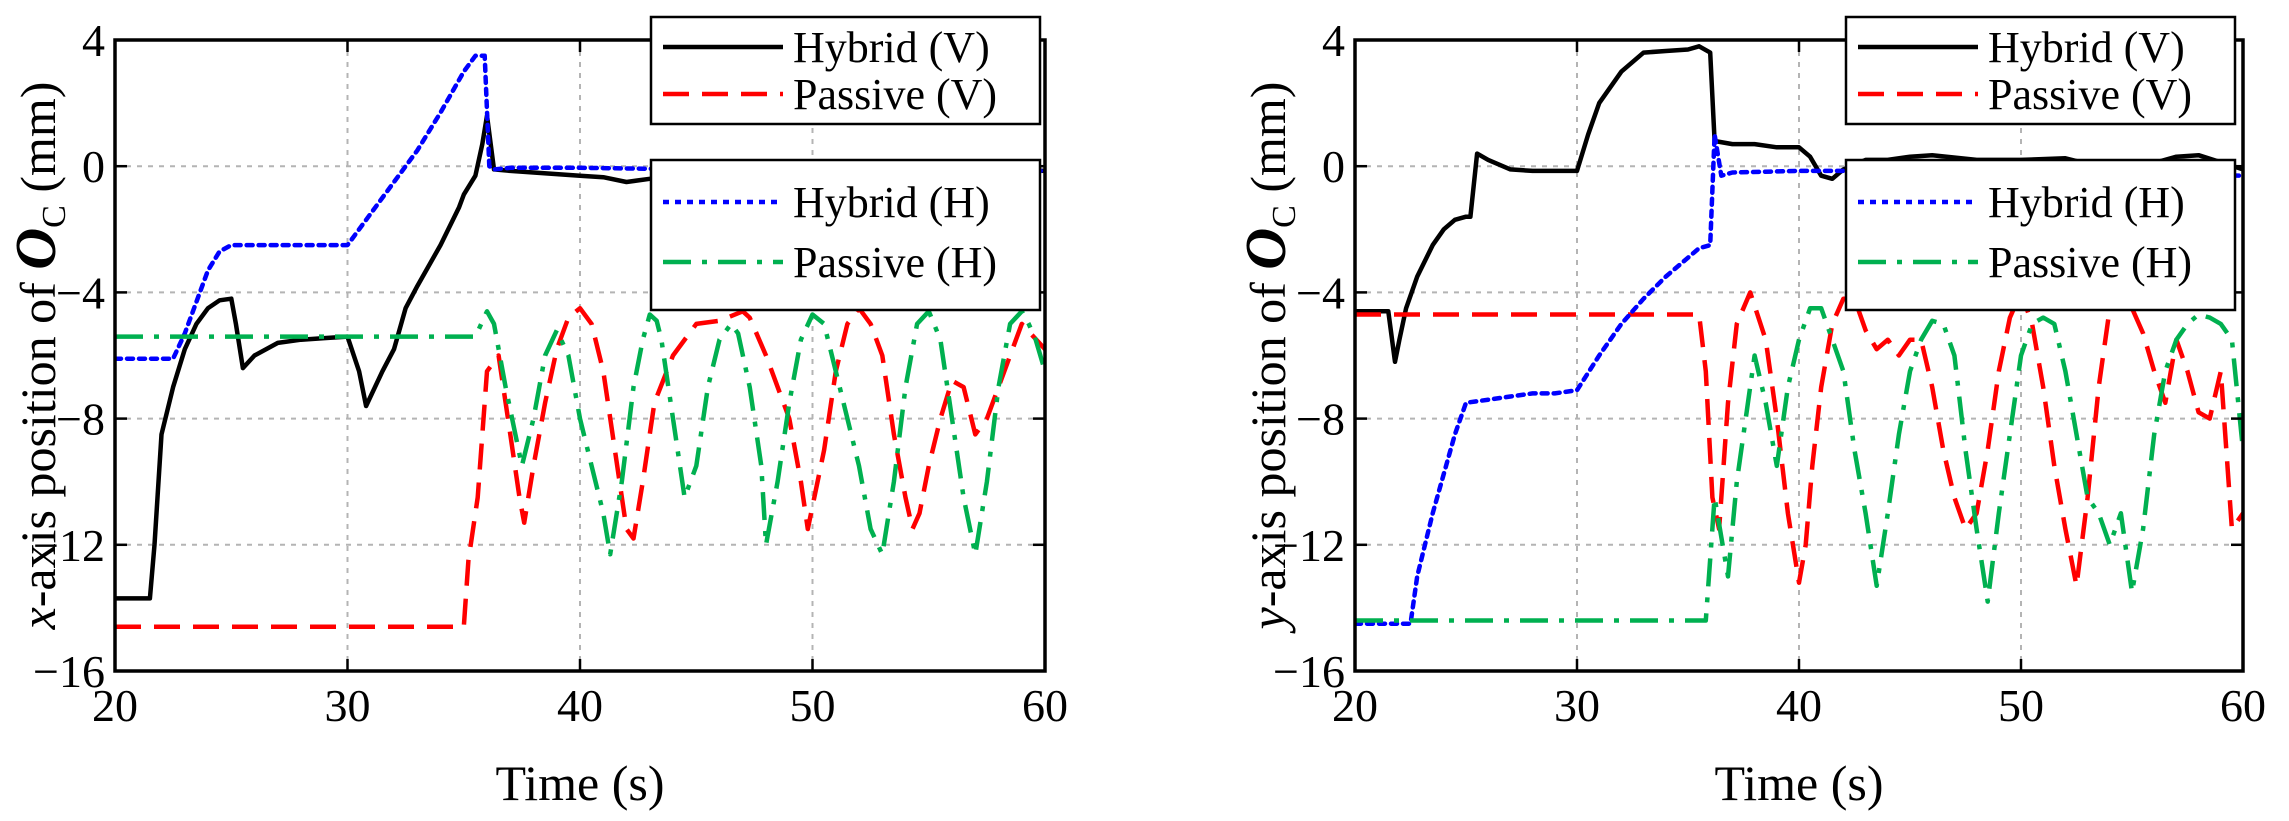 Image resolution: width=2289 pixels, height=821 pixels. I want to click on y-axis-label: x-axis position of OC (mm), so click(38, 356).